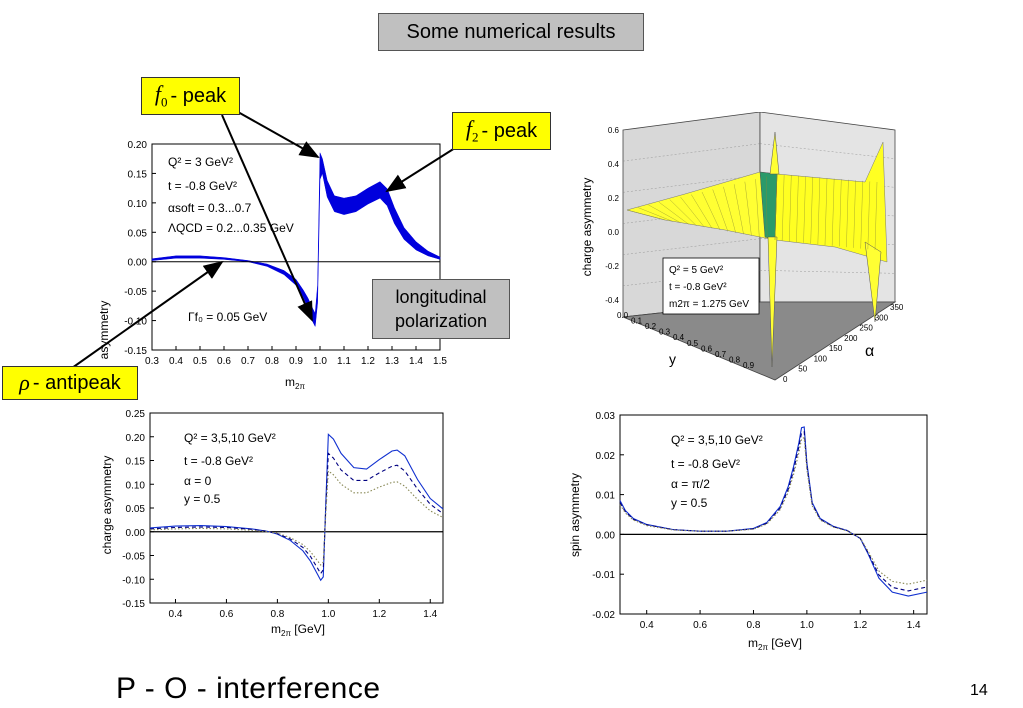 The width and height of the screenshot is (1023, 708). What do you see at coordinates (587, 227) in the screenshot?
I see `z-axis-label: charge asymmetry` at bounding box center [587, 227].